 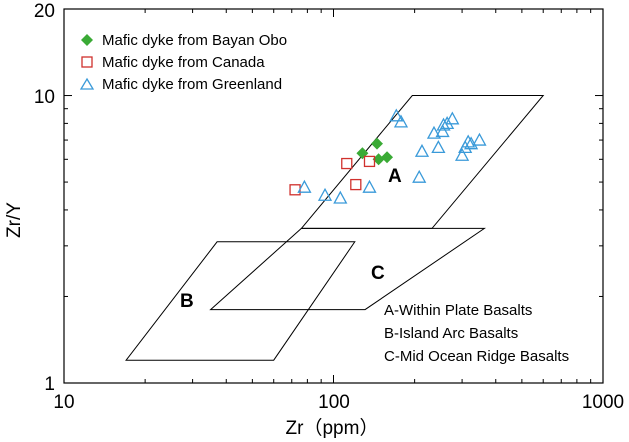 I want to click on legend-marker-greenland, so click(x=87, y=83).